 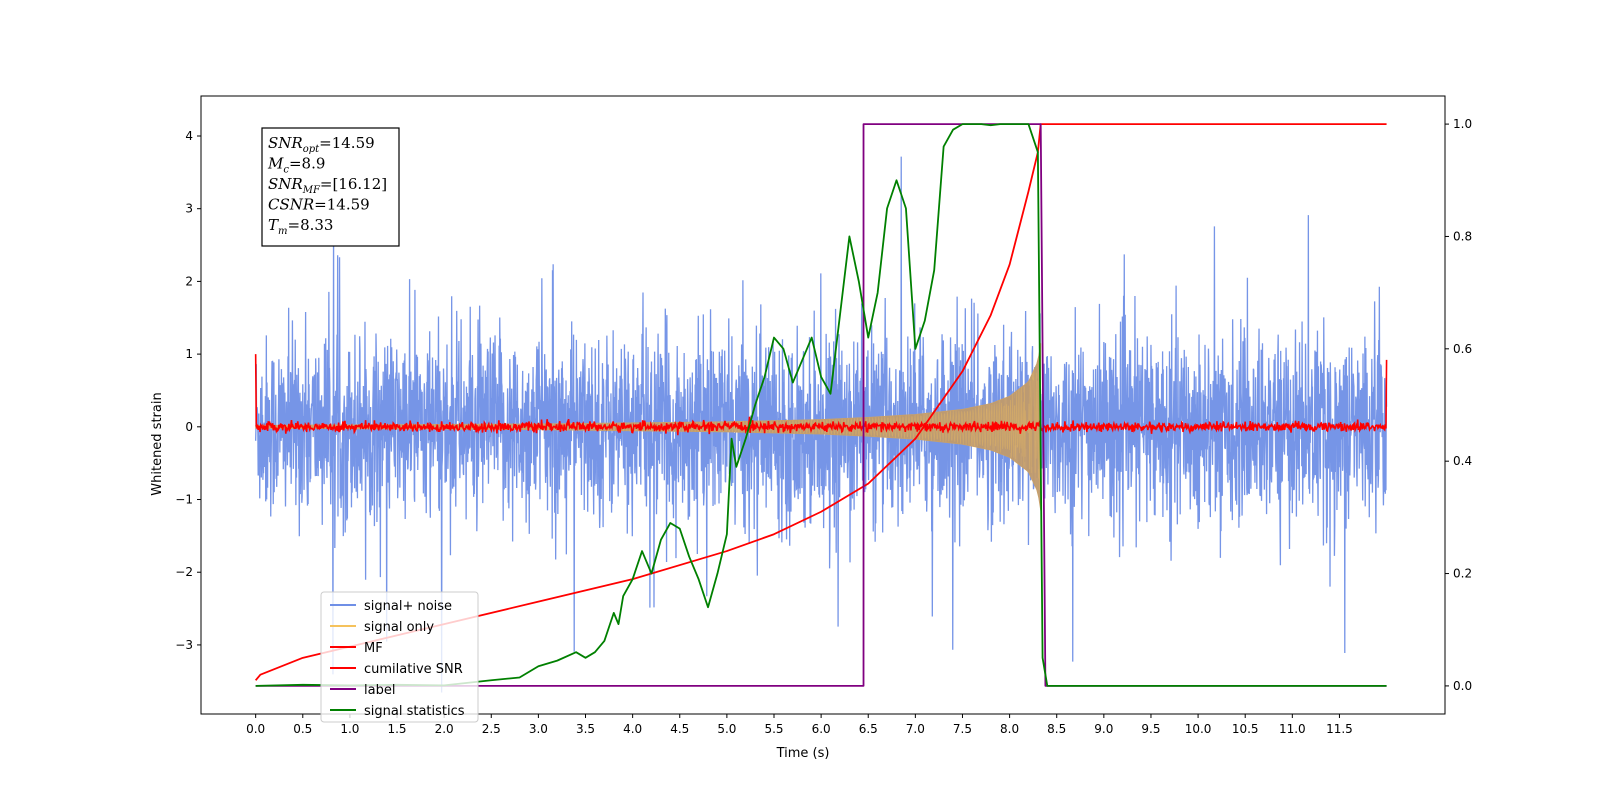 What do you see at coordinates (585, 729) in the screenshot?
I see `x-tick-label: 3.5` at bounding box center [585, 729].